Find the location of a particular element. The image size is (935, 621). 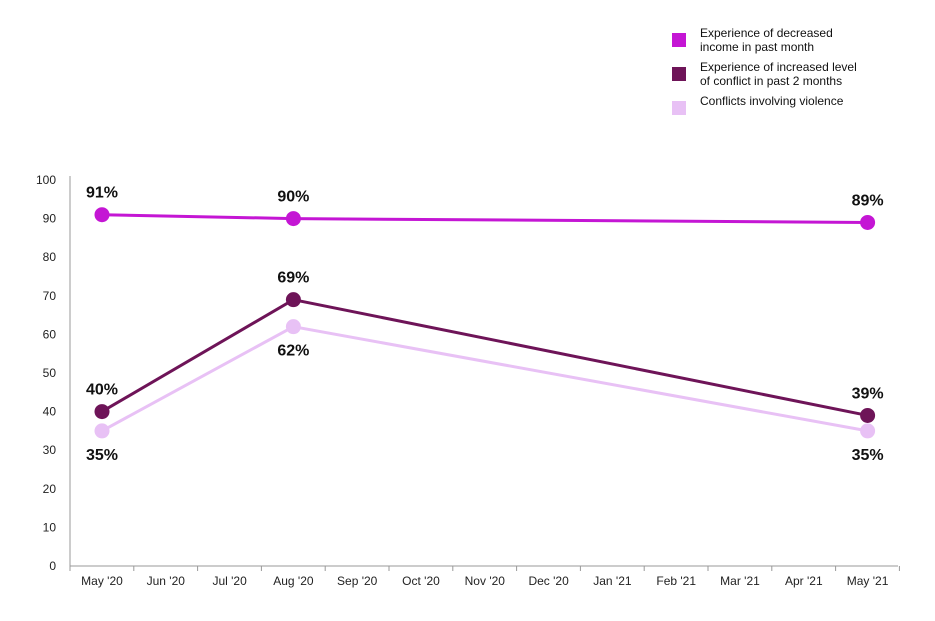

y-tick-label: 50 is located at coordinates (50, 373).